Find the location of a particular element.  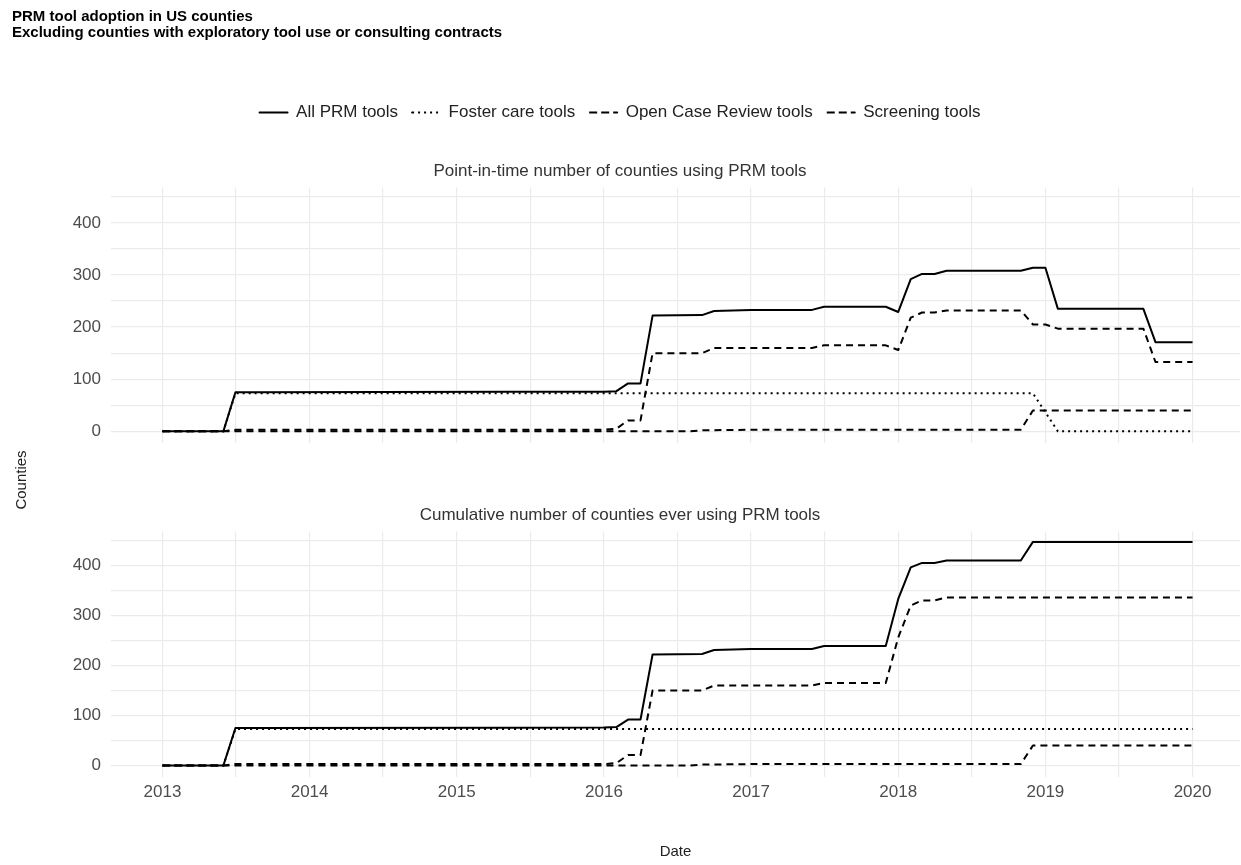

legend-label: Open Case Review tools is located at coordinates (719, 112).